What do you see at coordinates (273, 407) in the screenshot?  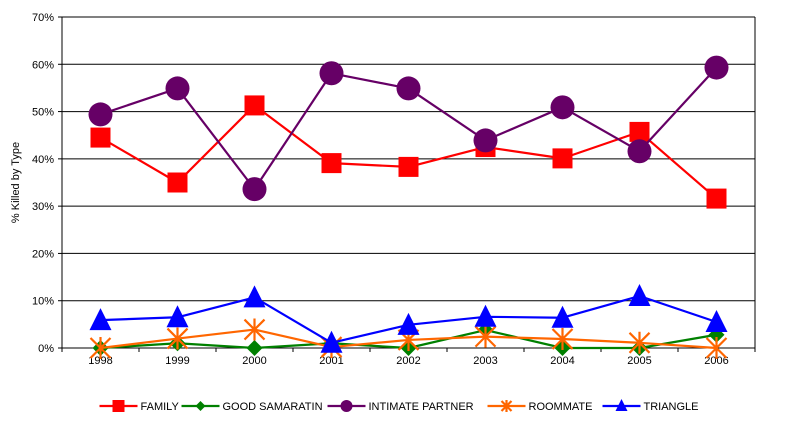 I see `legend-label: GOOD SAMARATIN` at bounding box center [273, 407].